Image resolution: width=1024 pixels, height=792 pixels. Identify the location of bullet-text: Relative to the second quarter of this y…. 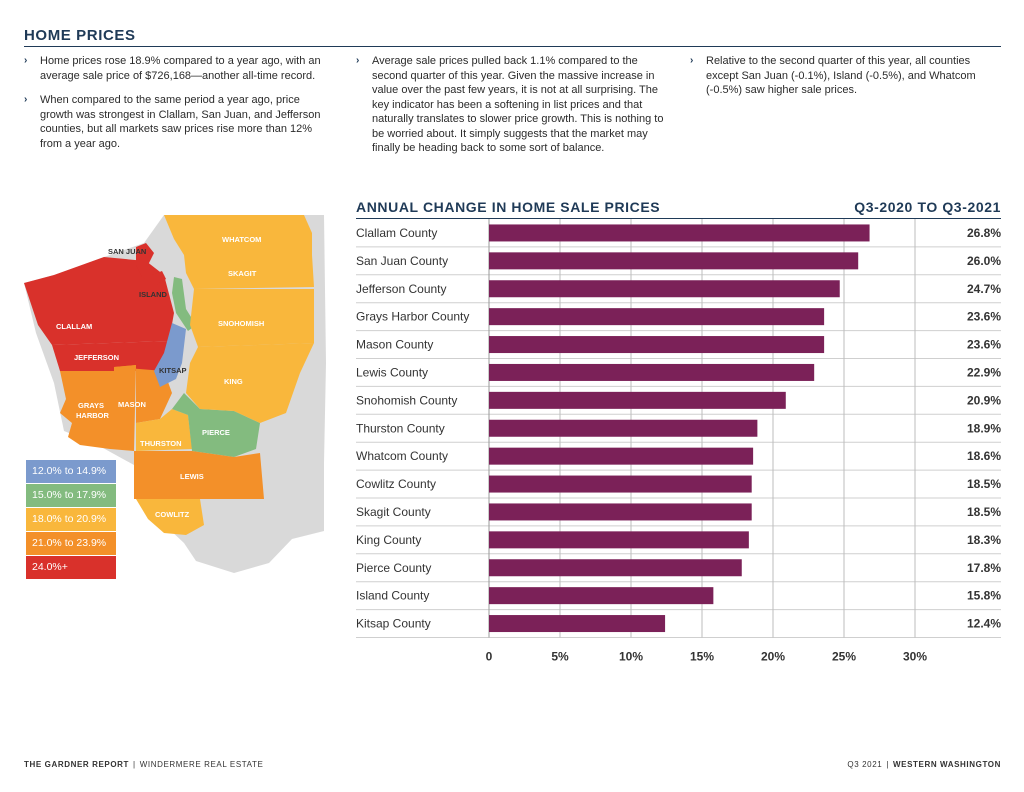
(841, 75).